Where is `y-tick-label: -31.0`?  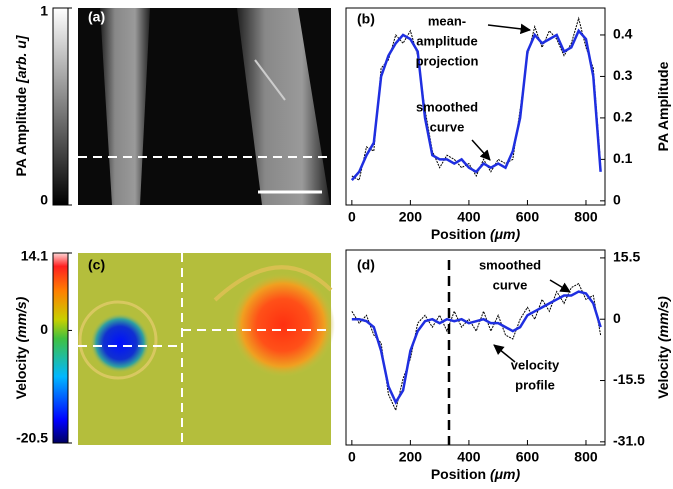 y-tick-label: -31.0 is located at coordinates (629, 441).